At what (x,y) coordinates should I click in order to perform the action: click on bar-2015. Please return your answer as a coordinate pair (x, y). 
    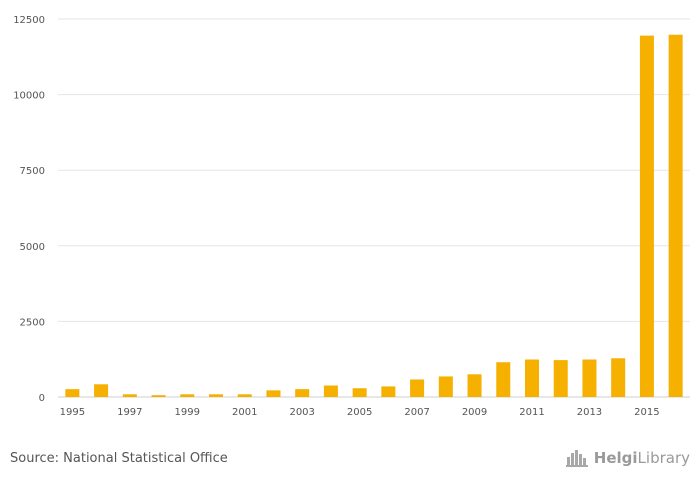
    Looking at the image, I should click on (646, 216).